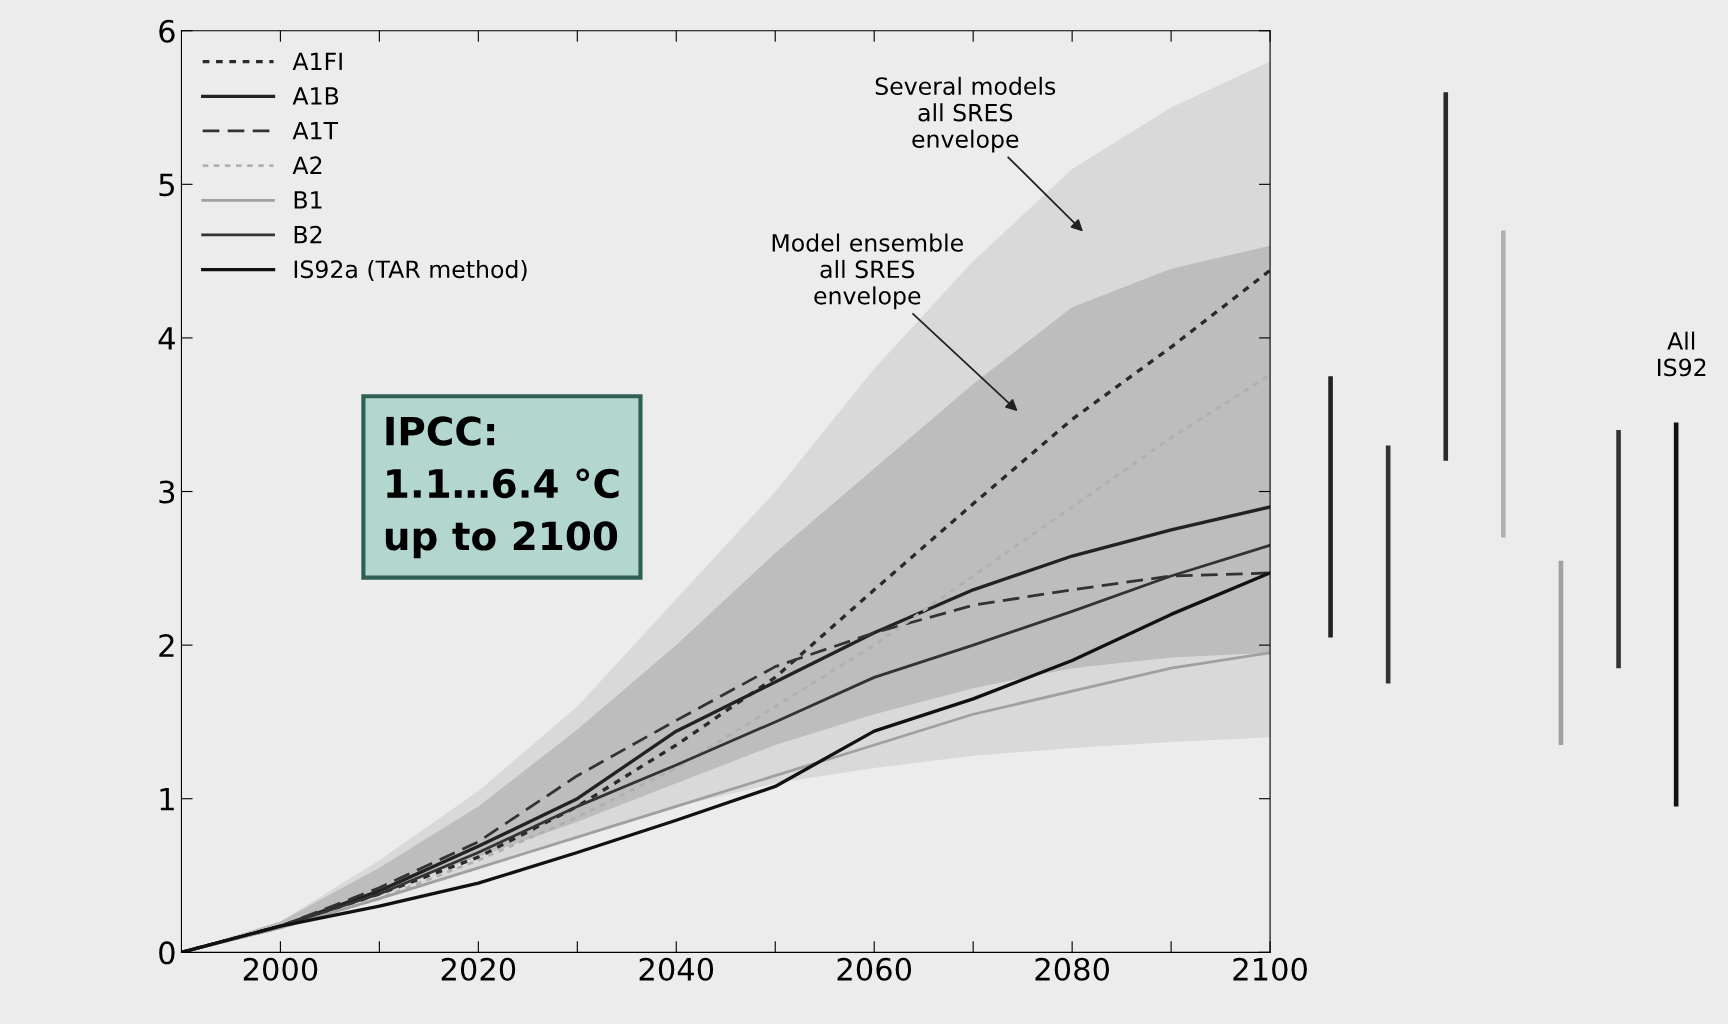 This screenshot has height=1024, width=1728. Describe the element at coordinates (308, 234) in the screenshot. I see `legend-label: B2` at that location.